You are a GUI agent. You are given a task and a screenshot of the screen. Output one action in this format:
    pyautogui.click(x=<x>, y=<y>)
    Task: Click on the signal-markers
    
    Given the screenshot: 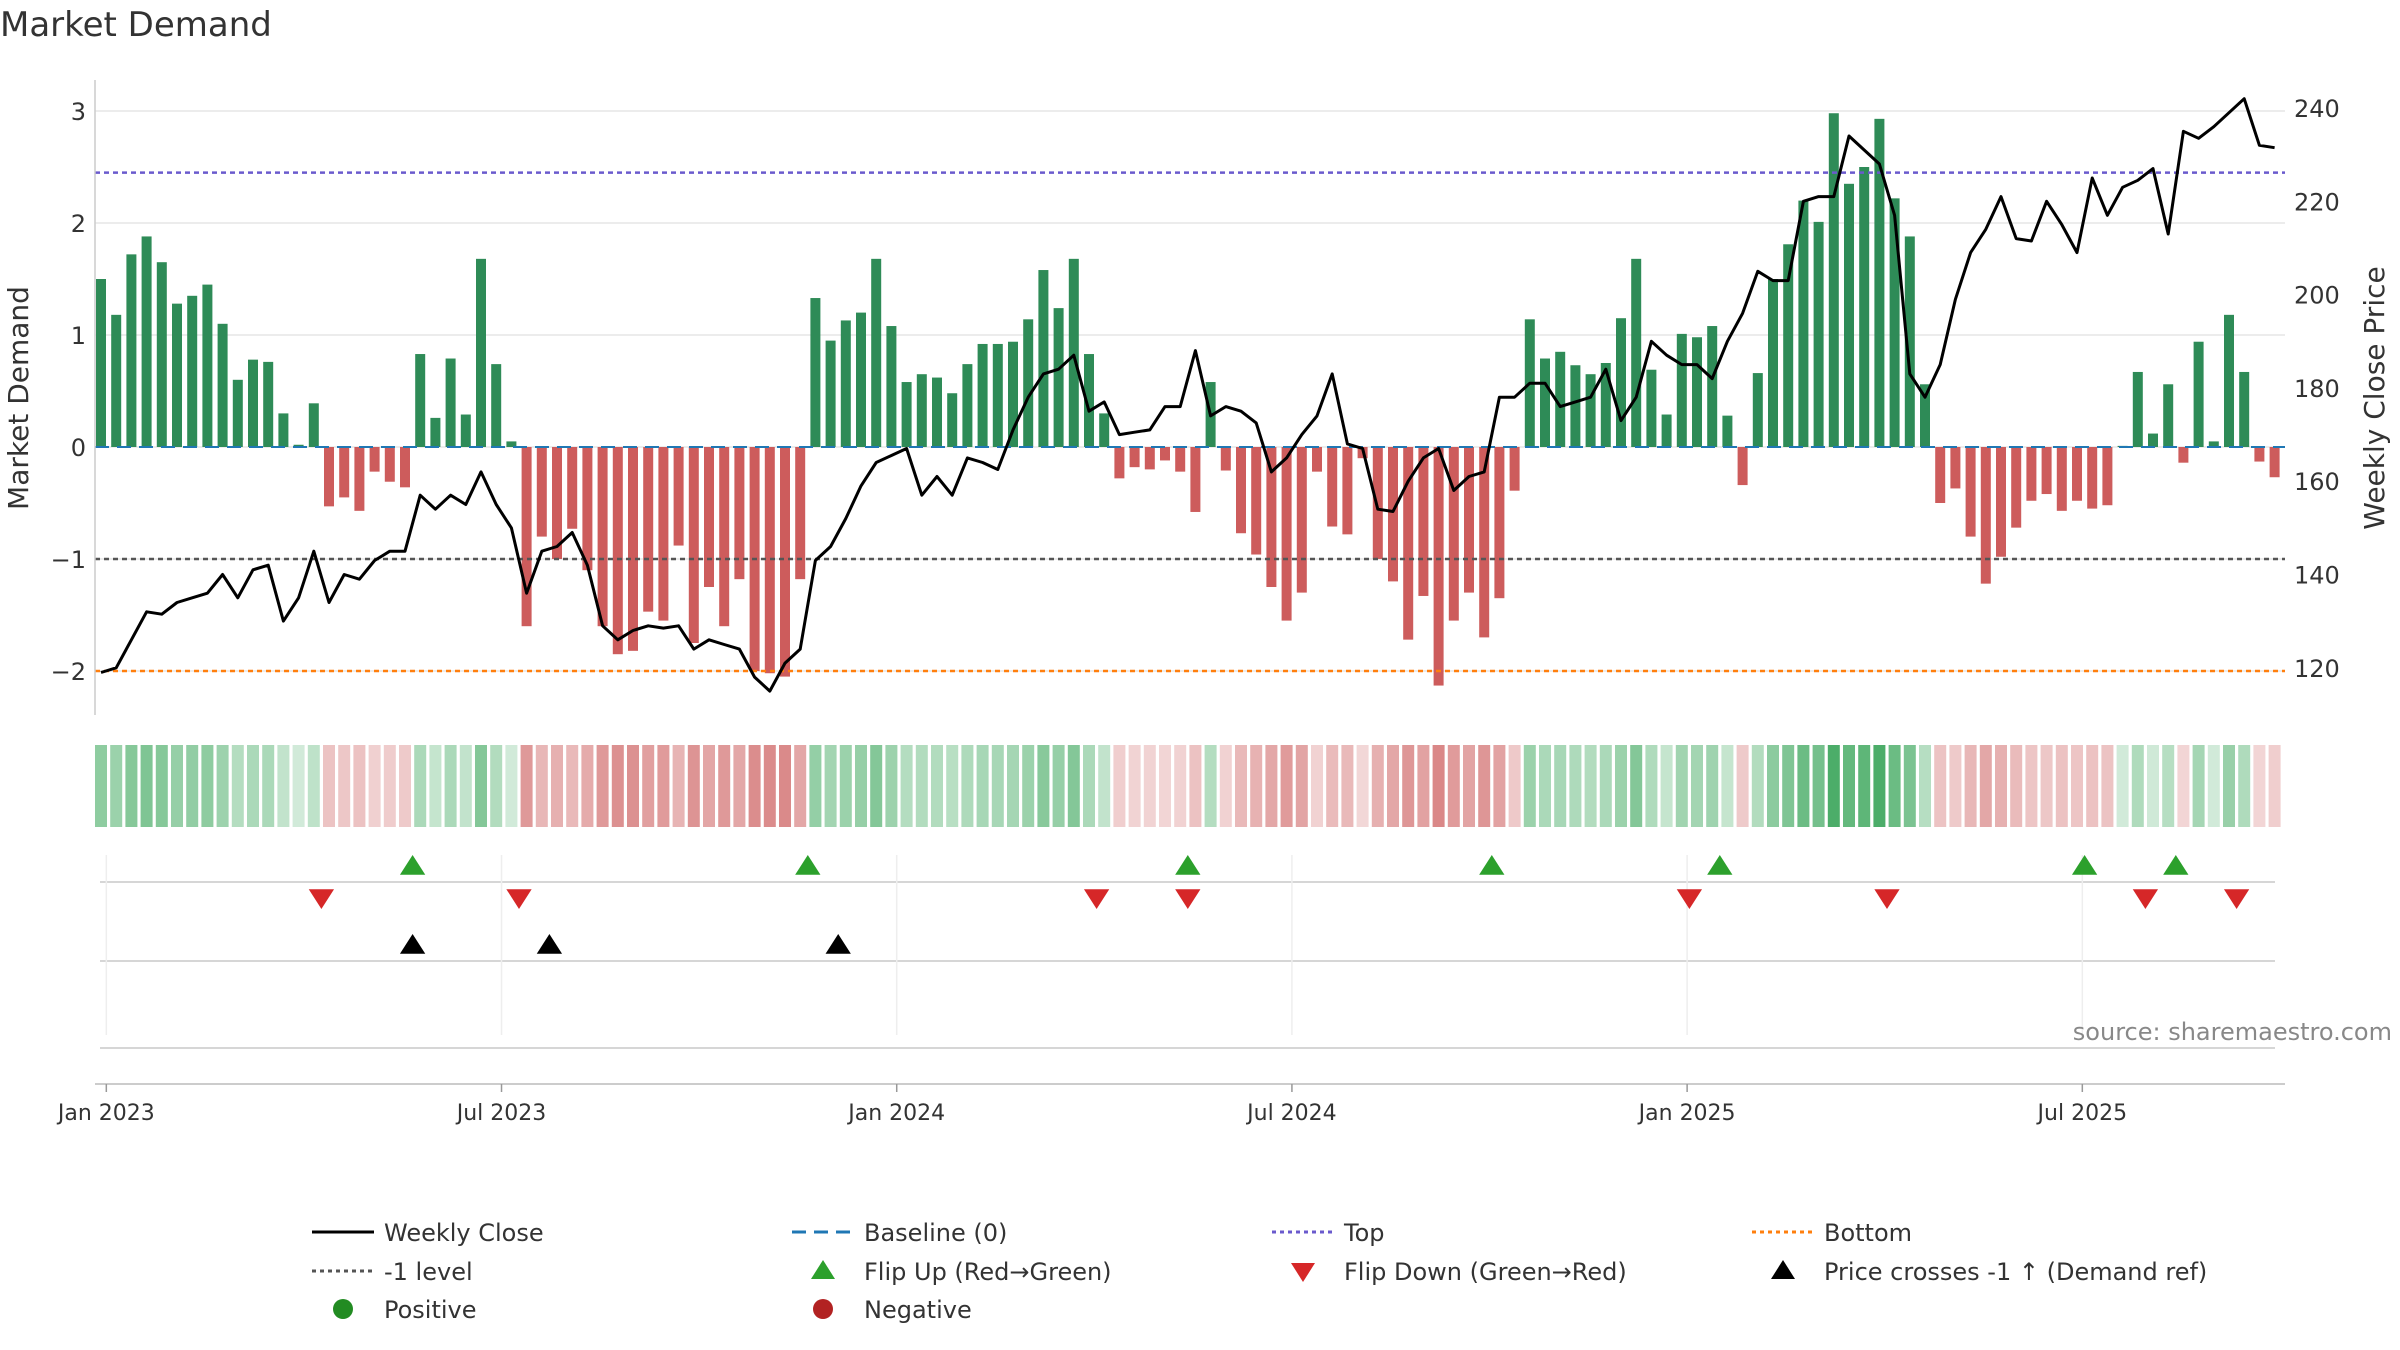 What is the action you would take?
    pyautogui.click(x=1187, y=952)
    